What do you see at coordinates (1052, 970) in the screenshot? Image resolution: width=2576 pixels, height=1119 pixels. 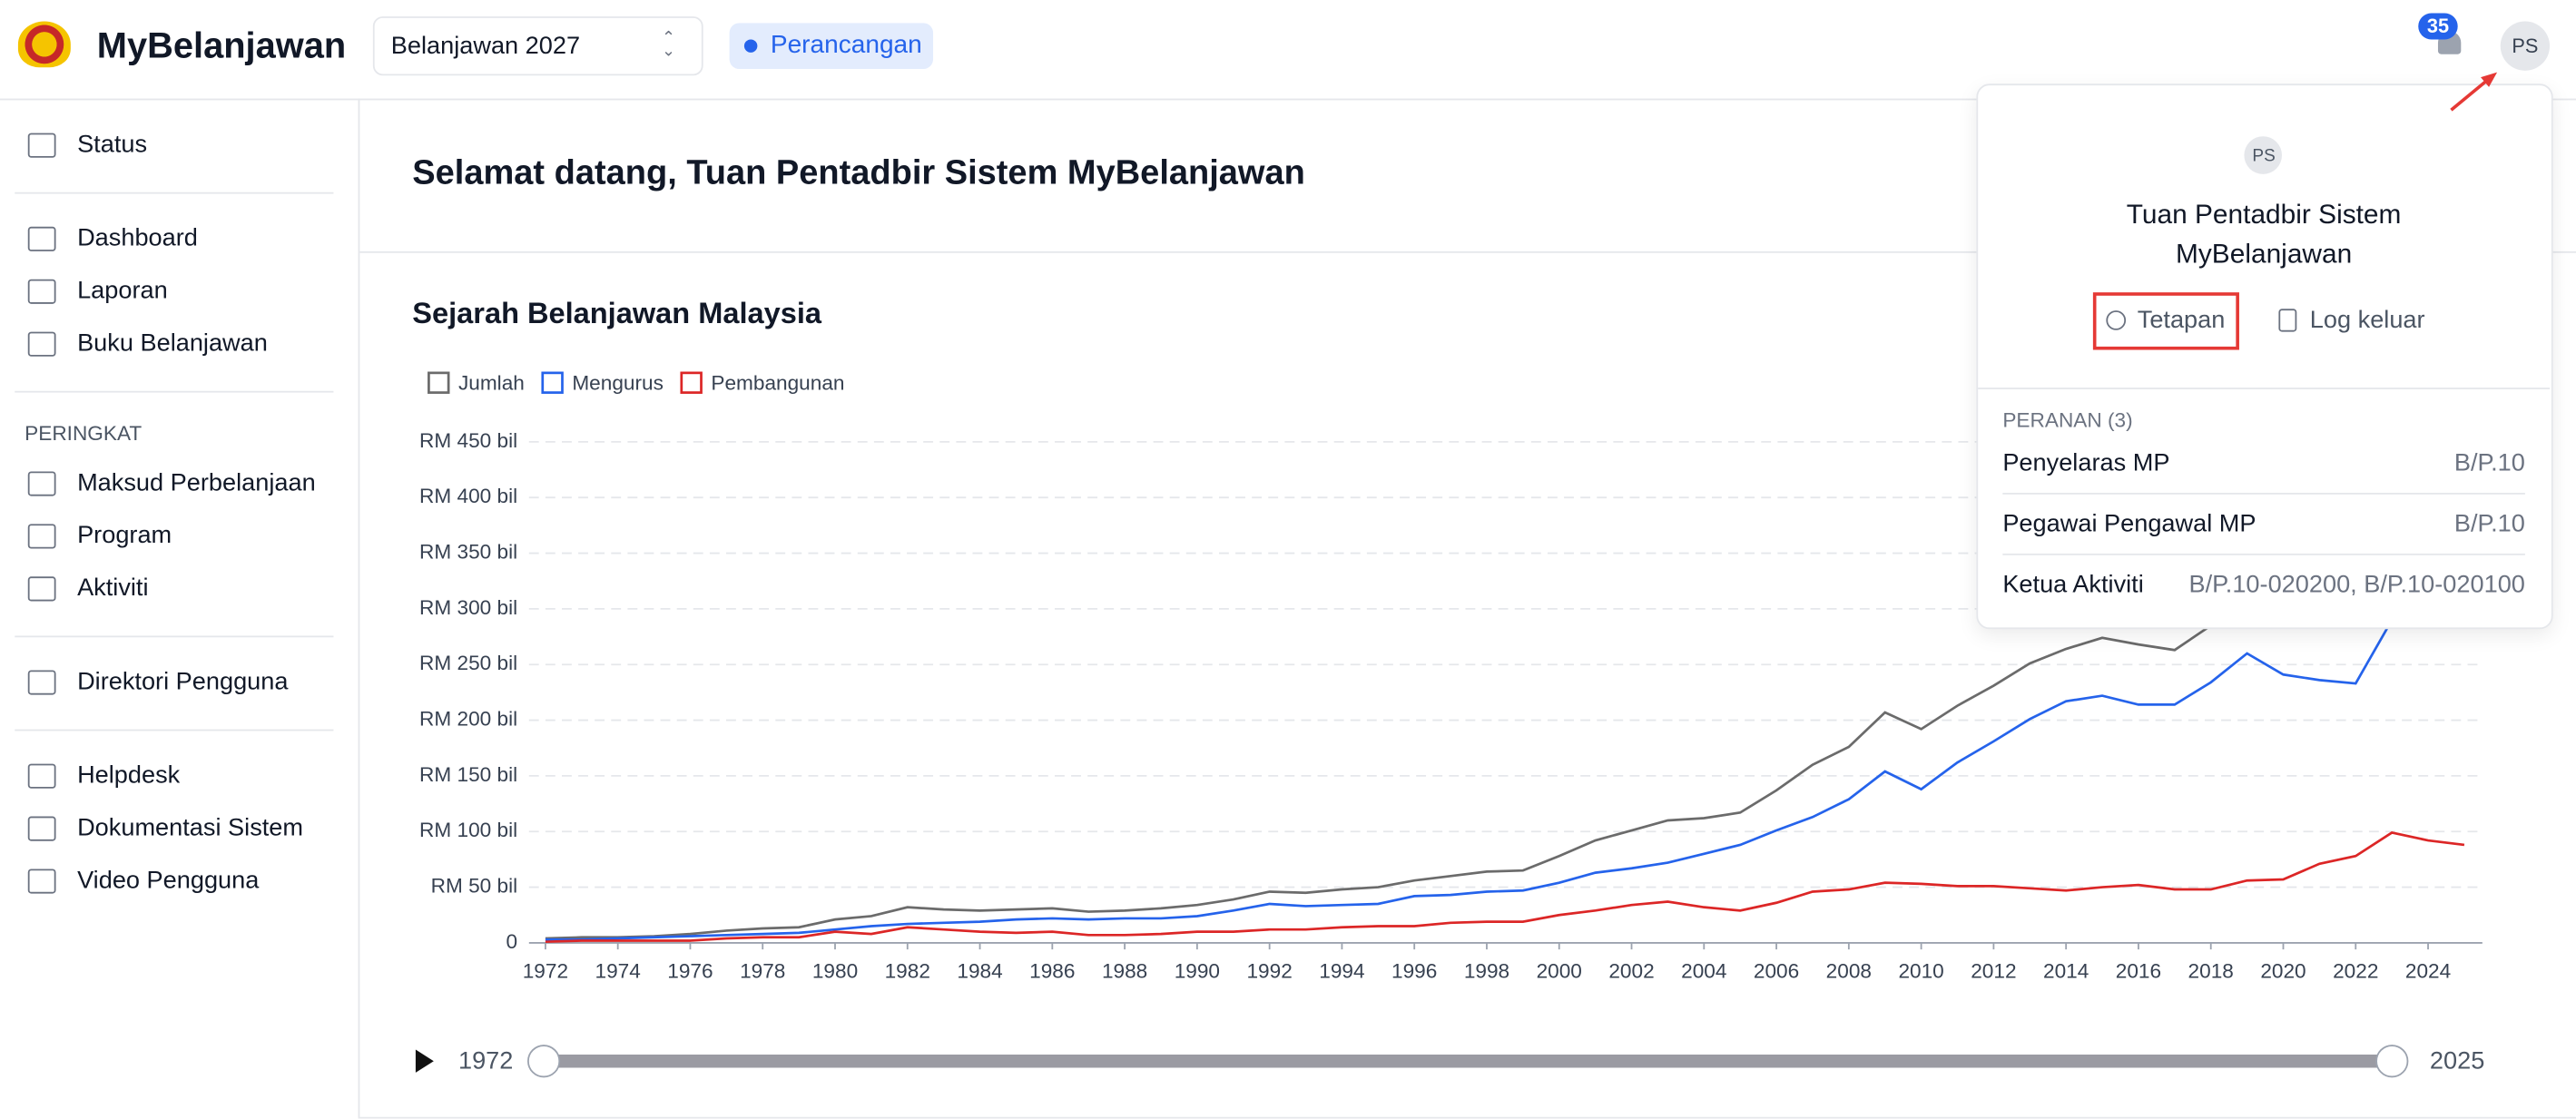 I see `x-tick-label: 1986` at bounding box center [1052, 970].